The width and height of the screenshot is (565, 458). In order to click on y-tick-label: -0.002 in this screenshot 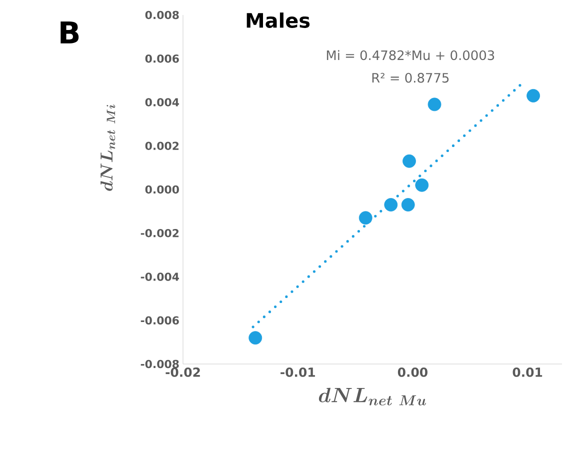, I will do `click(159, 233)`.